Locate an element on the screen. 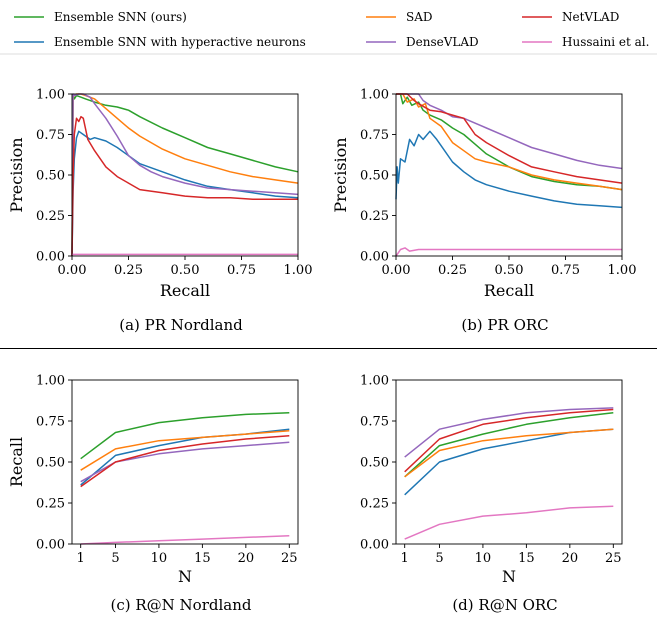 The image size is (657, 624). subfigure-caption: (d) R@N ORC is located at coordinates (504, 605).